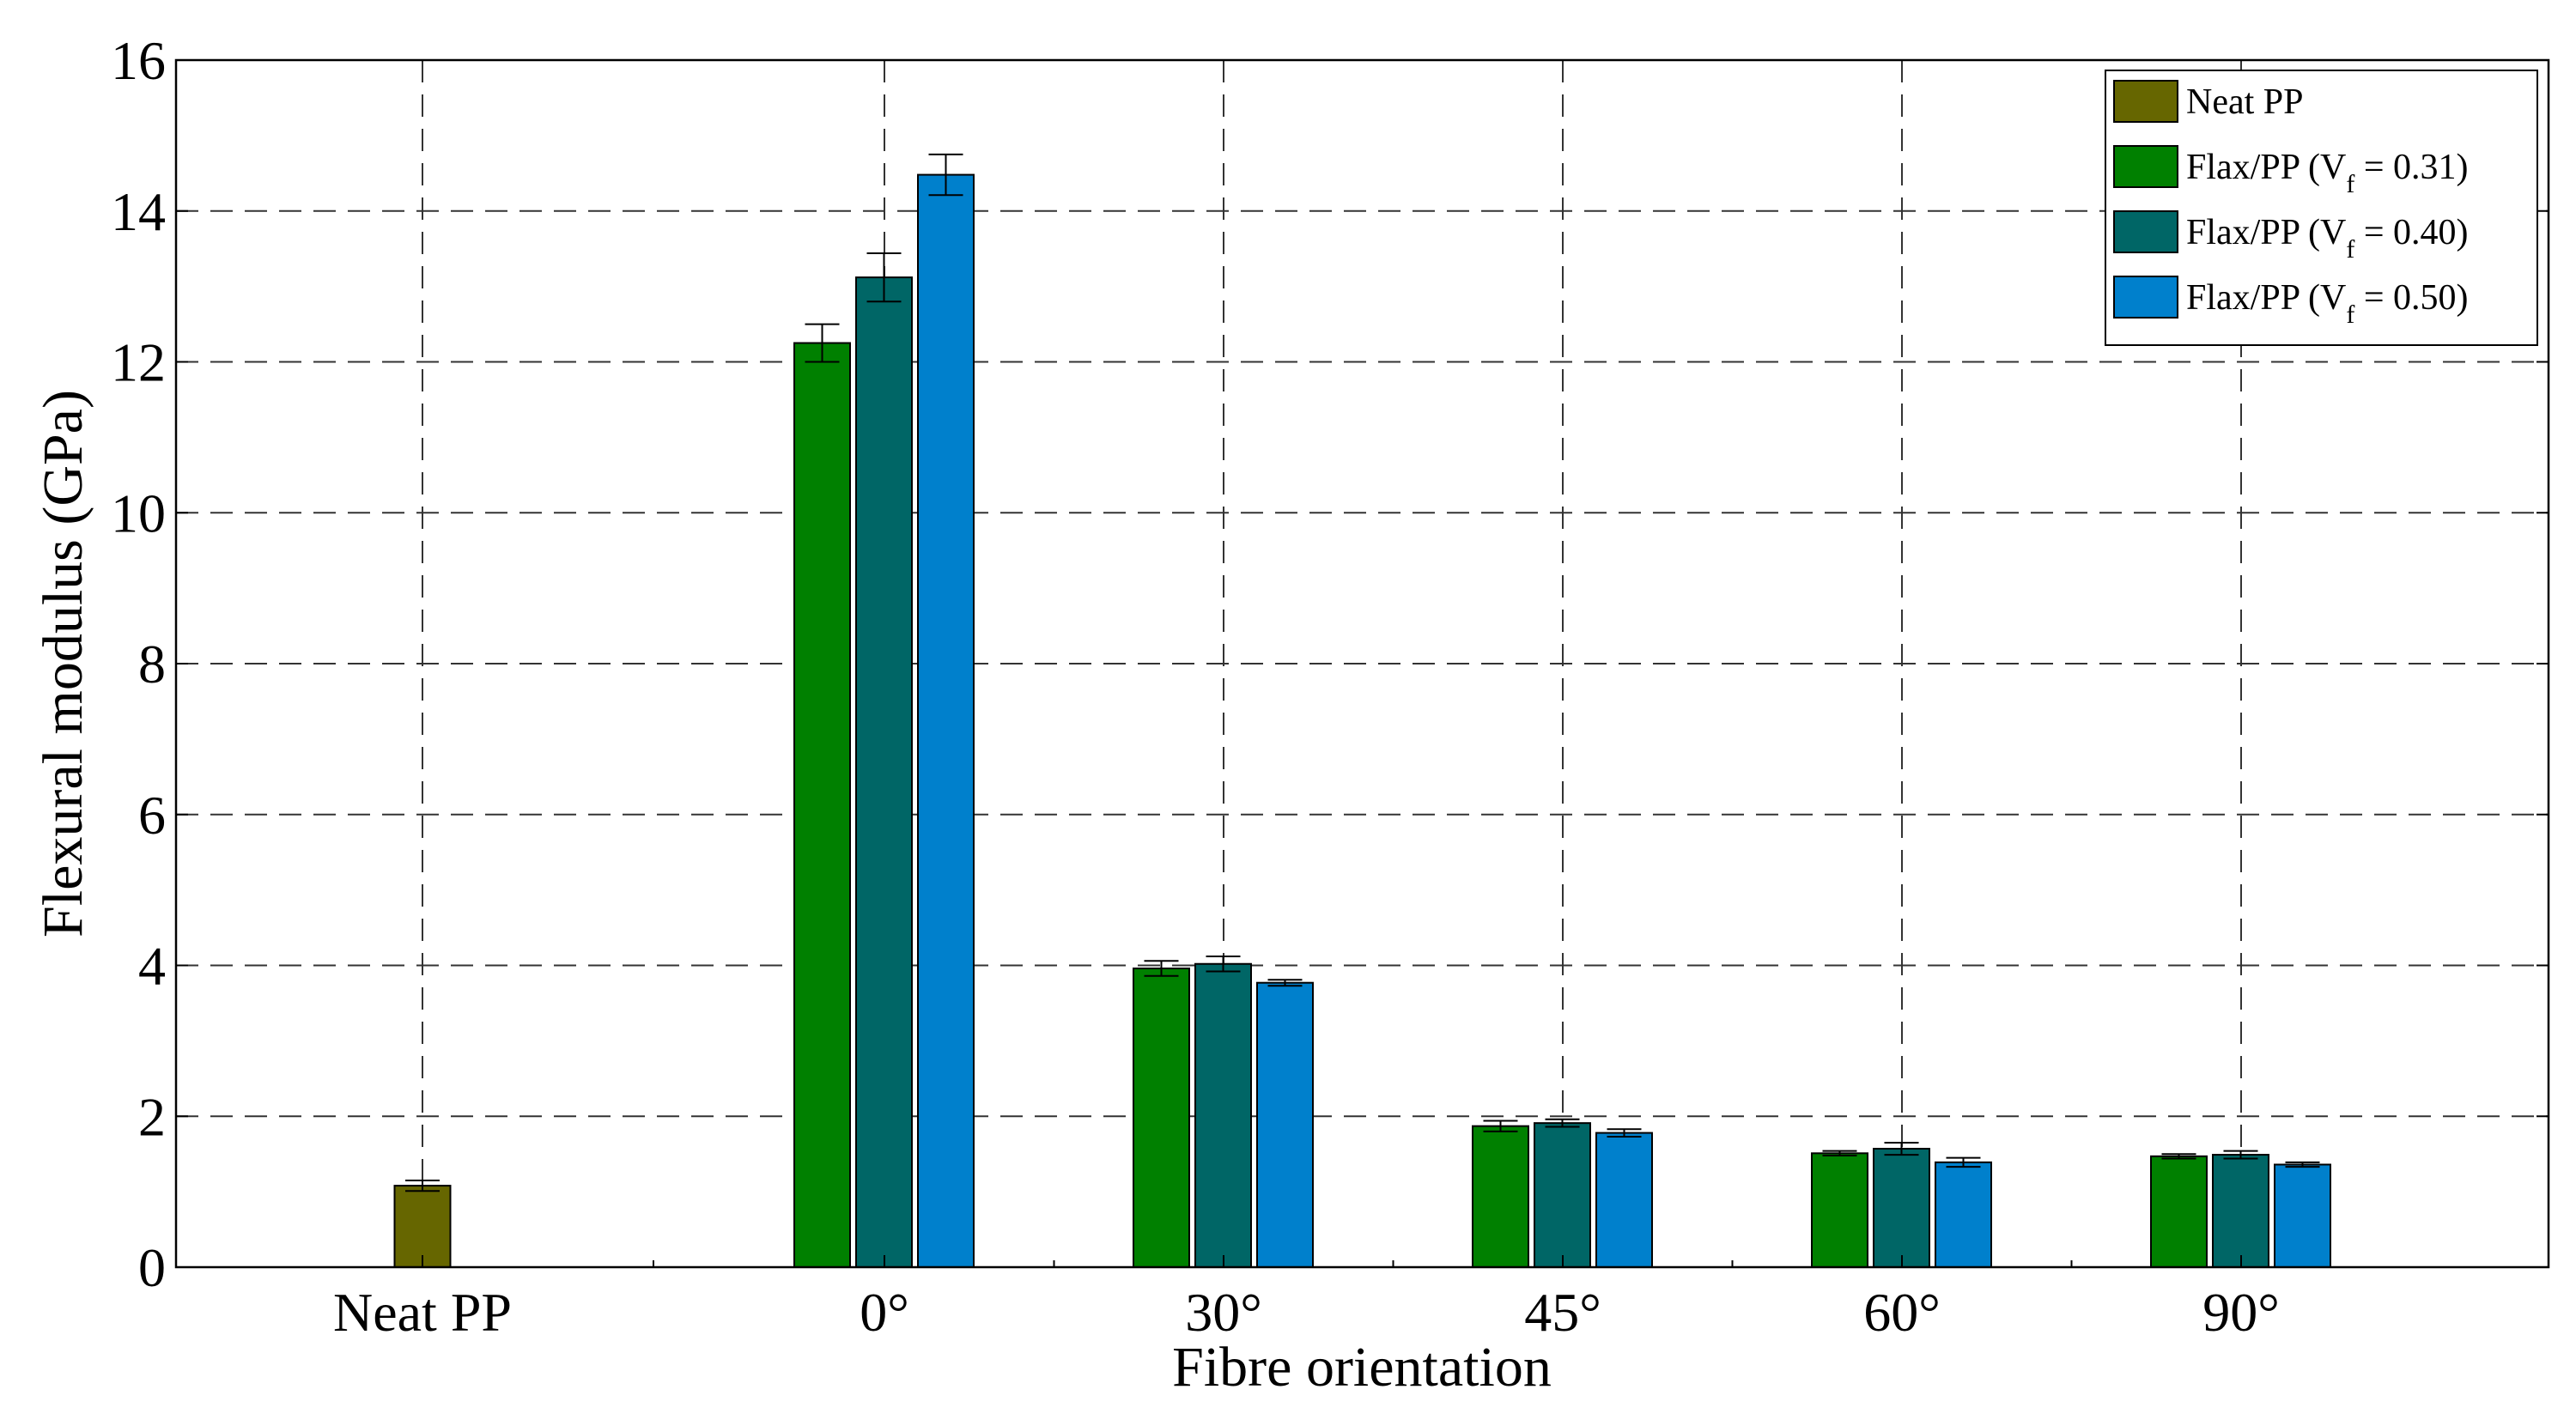 This screenshot has width=2576, height=1426. I want to click on legend-item-3: Flax/PP (Vf = 0.40), so click(2291, 237).